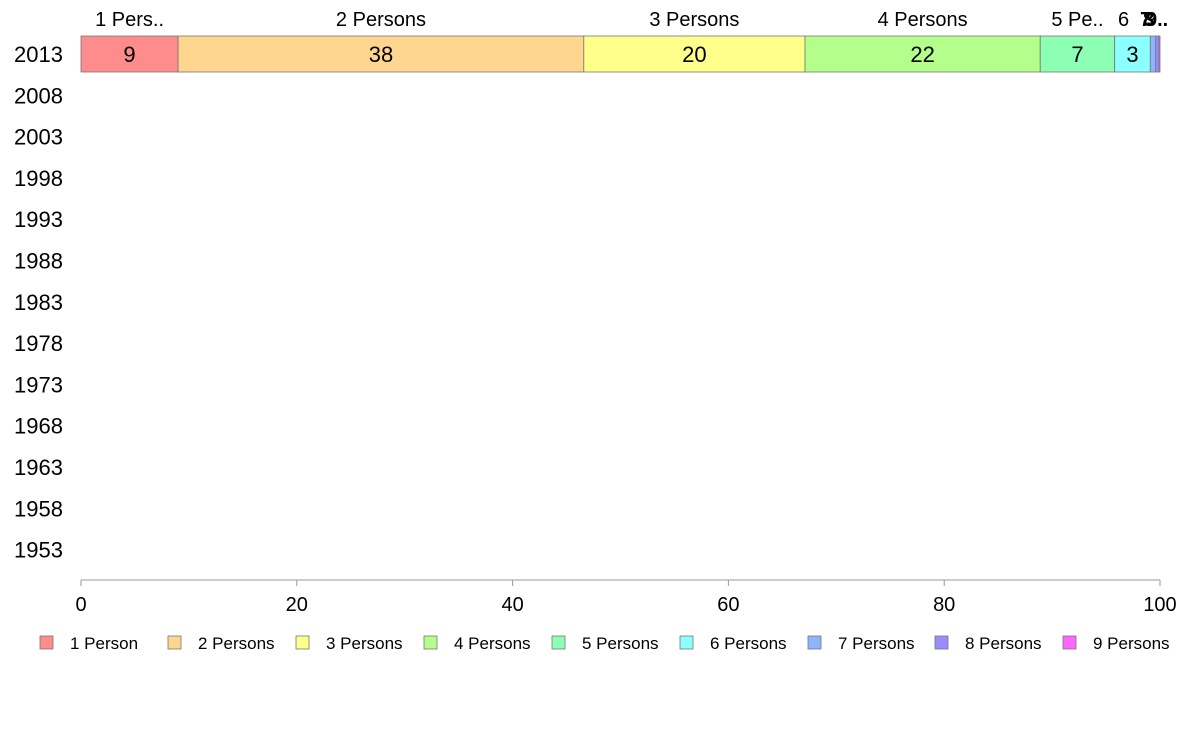 The height and width of the screenshot is (736, 1188). What do you see at coordinates (38, 137) in the screenshot?
I see `year-label-2003: 2003` at bounding box center [38, 137].